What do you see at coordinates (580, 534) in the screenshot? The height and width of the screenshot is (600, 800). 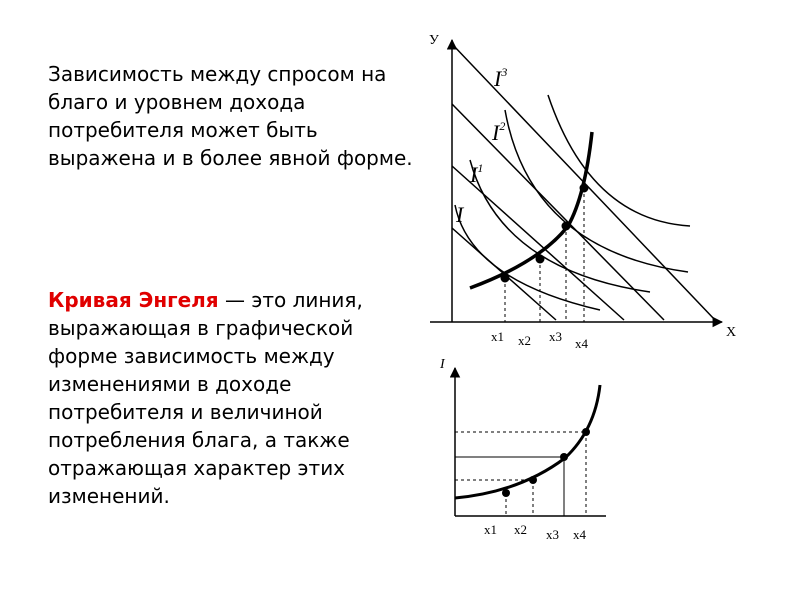 I see `bottom-x-tick-4: x4` at bounding box center [580, 534].